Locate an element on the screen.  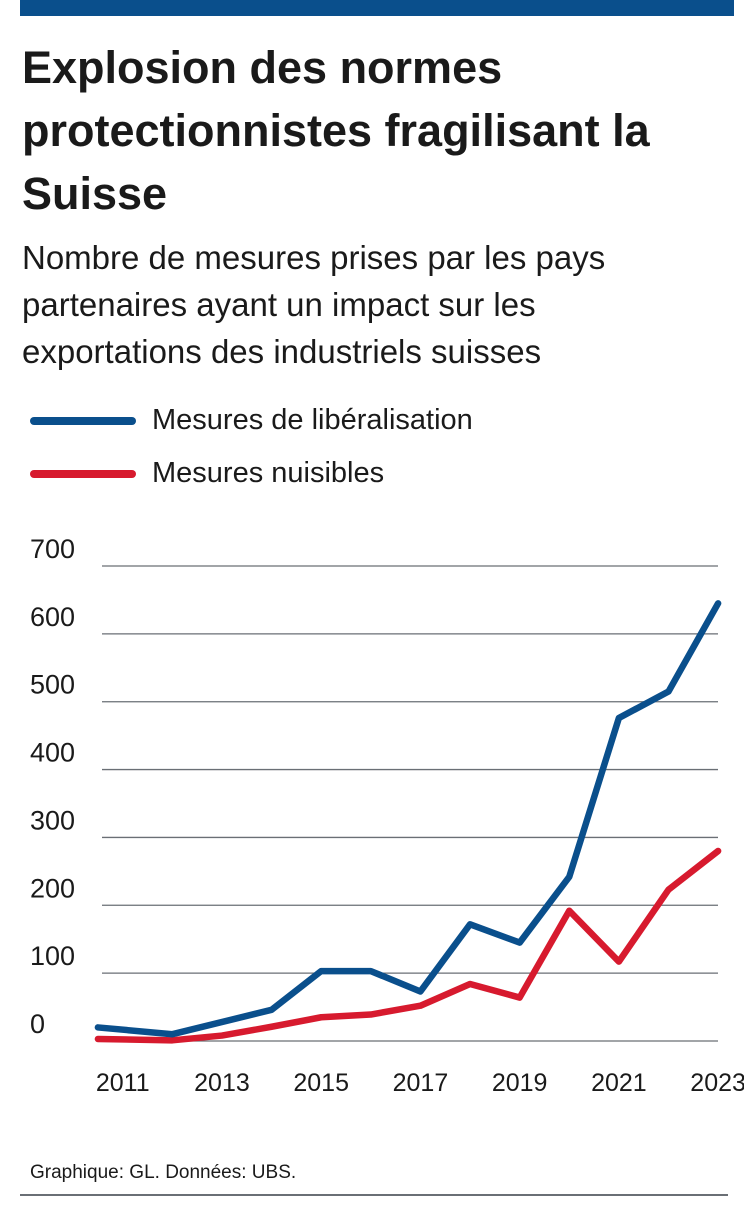
legend-label-liberalisation: Mesures de libéralisation is located at coordinates (312, 420).